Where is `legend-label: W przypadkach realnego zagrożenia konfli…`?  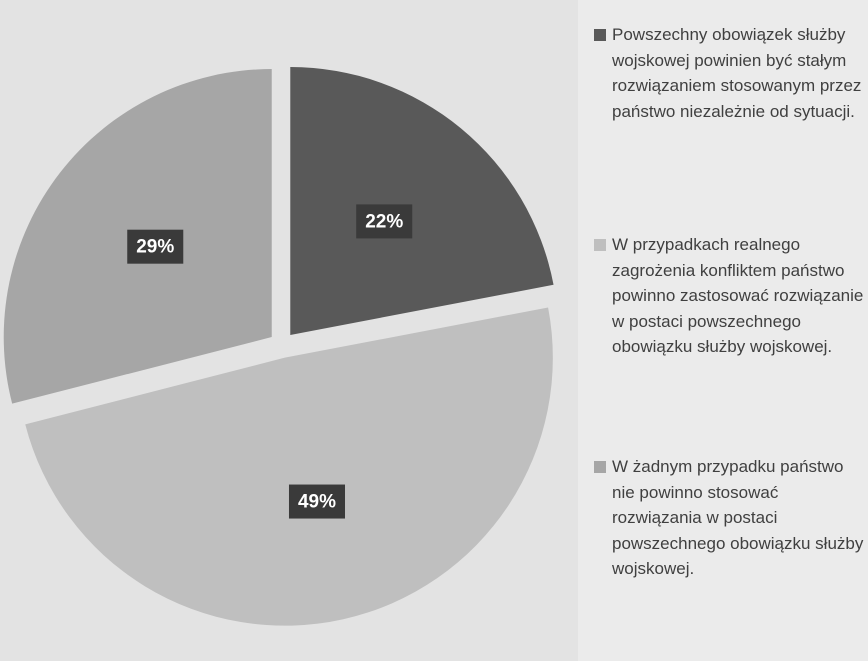
legend-label: W przypadkach realnego zagrożenia konfli… is located at coordinates (738, 295).